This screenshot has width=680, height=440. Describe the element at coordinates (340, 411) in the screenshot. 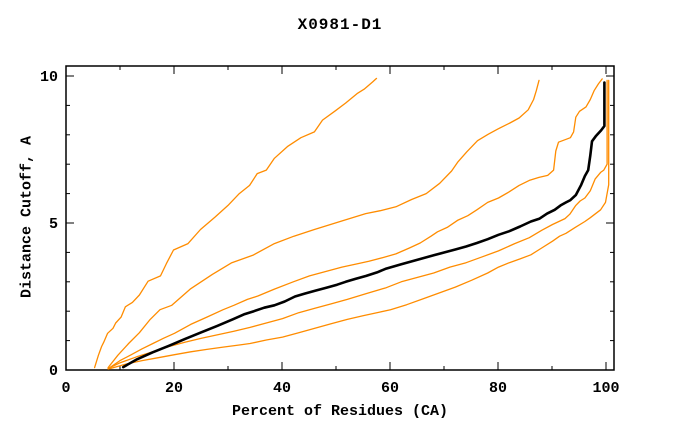

I see `x-axis-label: Percent of Residues (CA)` at that location.